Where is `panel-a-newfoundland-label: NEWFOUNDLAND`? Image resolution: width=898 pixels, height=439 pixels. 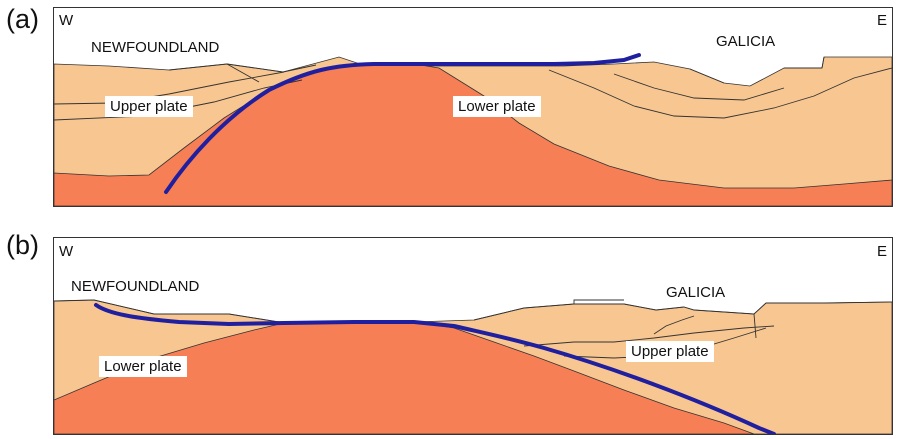 panel-a-newfoundland-label: NEWFOUNDLAND is located at coordinates (155, 47).